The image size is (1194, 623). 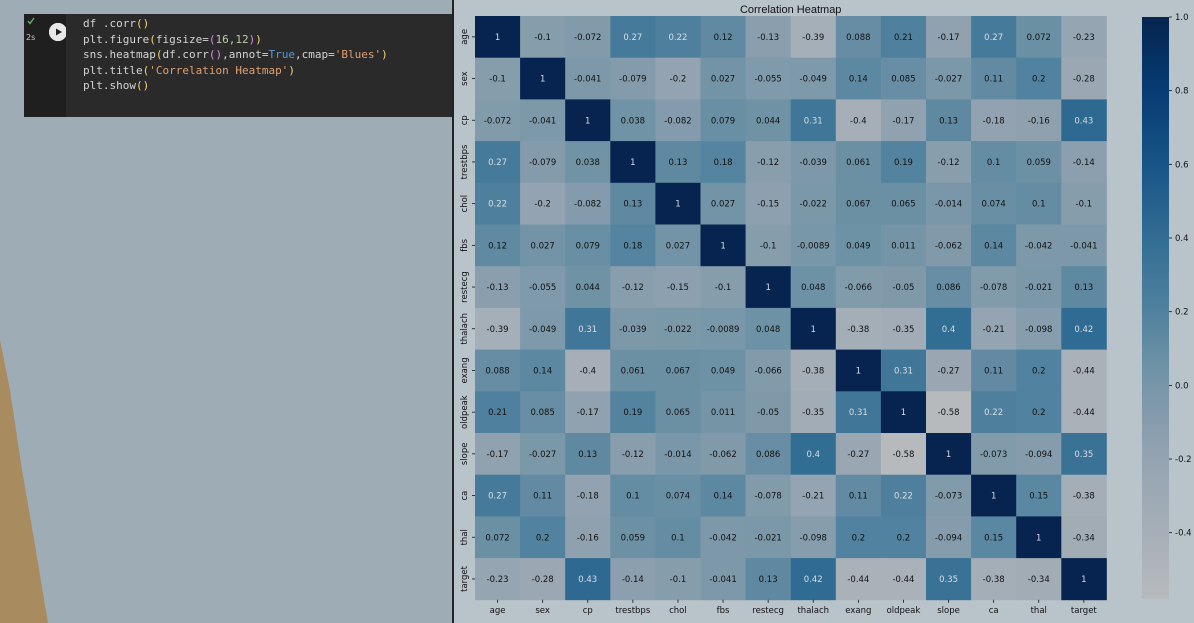 I want to click on cell-annotation: -0.39, so click(x=498, y=330).